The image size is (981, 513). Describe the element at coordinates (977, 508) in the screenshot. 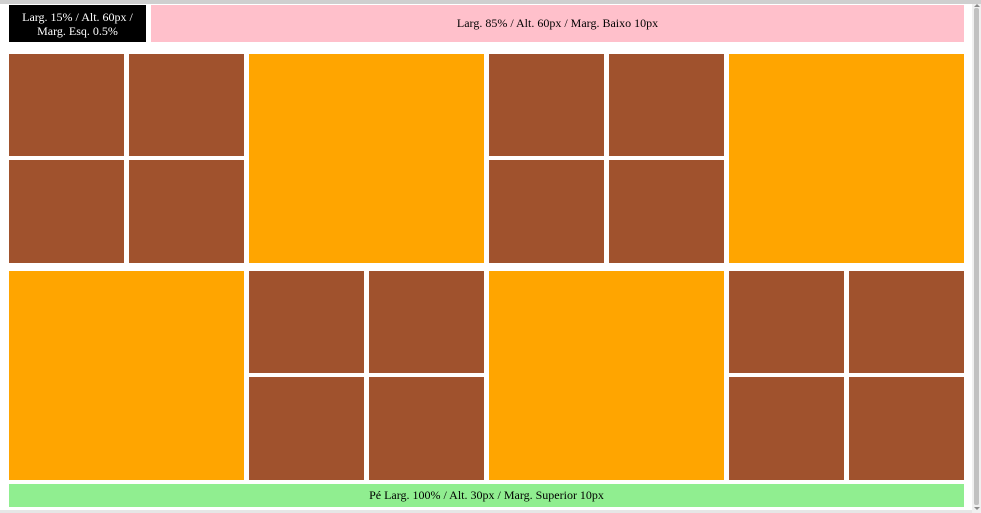

I see `scroll-down-arrow-icon` at that location.